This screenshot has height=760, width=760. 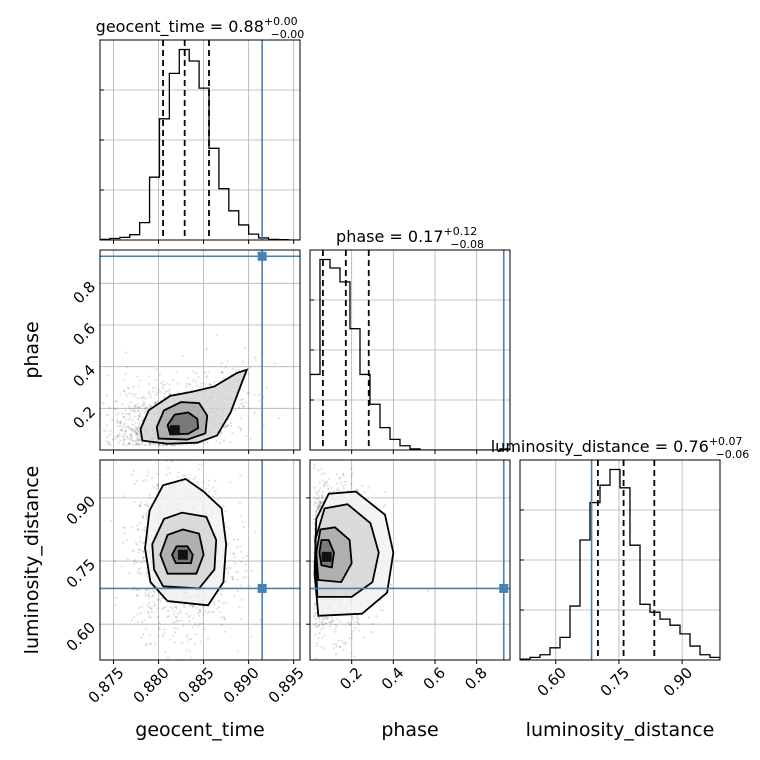 What do you see at coordinates (84, 293) in the screenshot?
I see `phase-ytick-label-3: 0.8` at bounding box center [84, 293].